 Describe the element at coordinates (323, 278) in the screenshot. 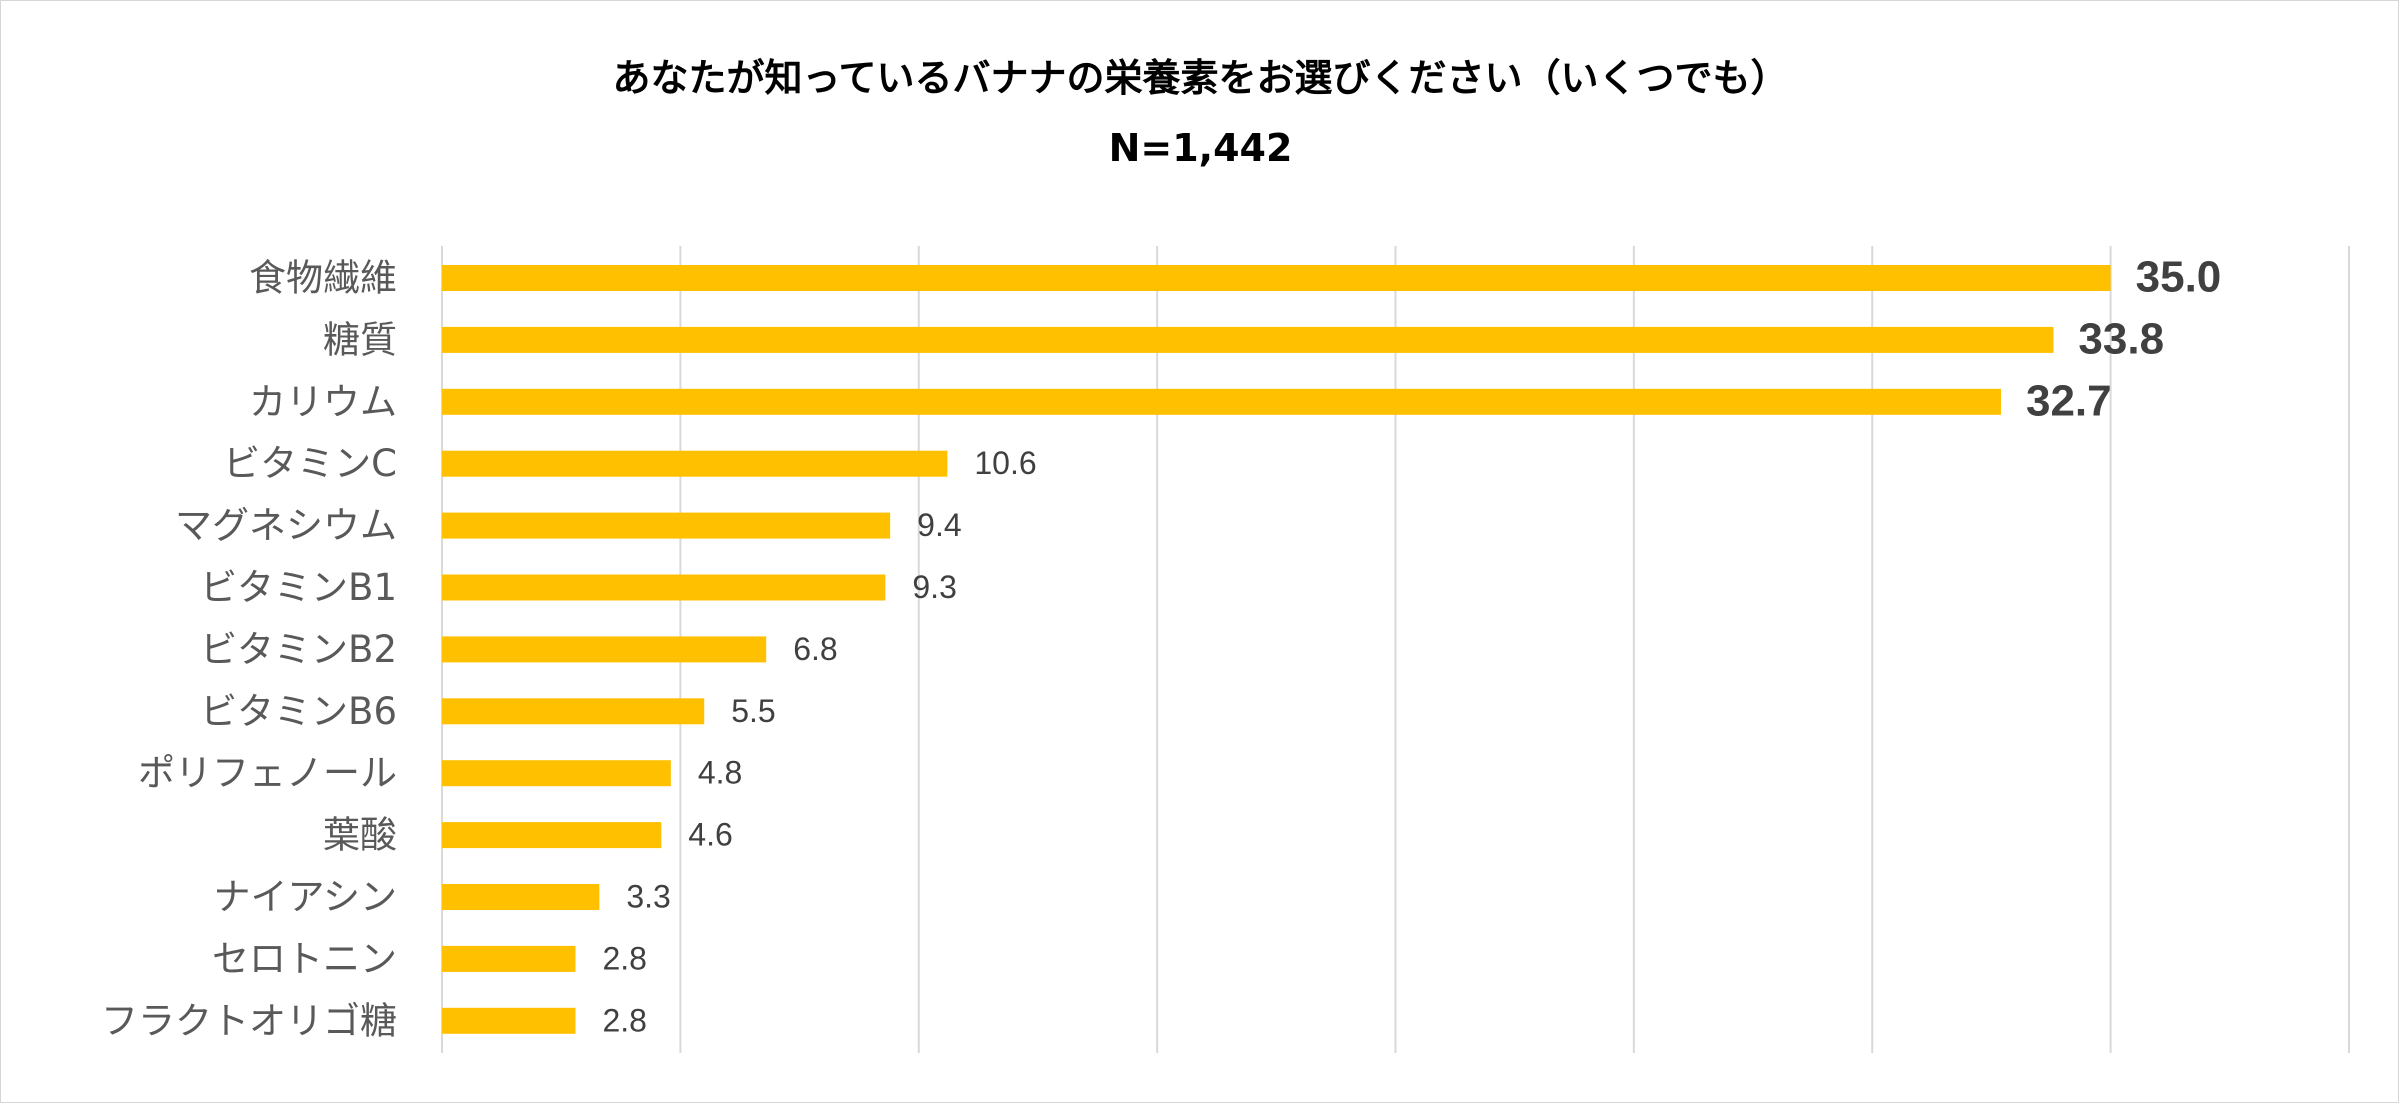

I see `category-label: 食物繊維` at that location.